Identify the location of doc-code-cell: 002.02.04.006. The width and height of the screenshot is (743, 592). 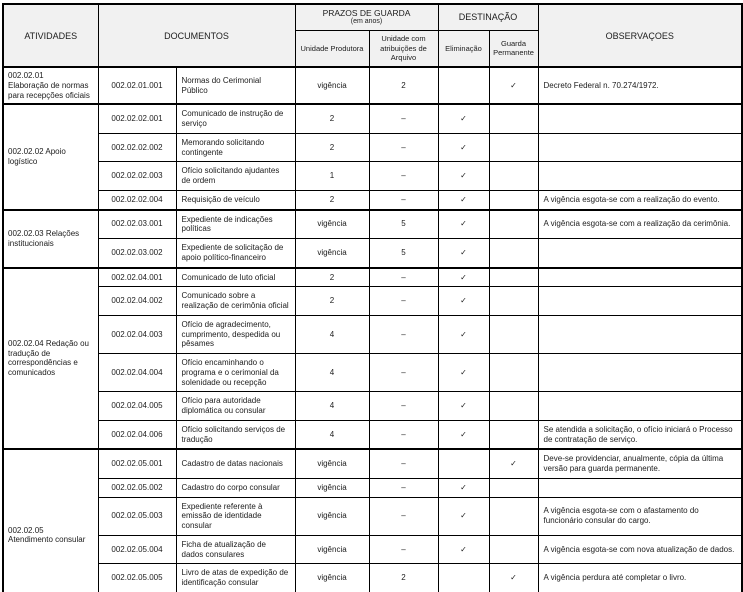
(137, 434).